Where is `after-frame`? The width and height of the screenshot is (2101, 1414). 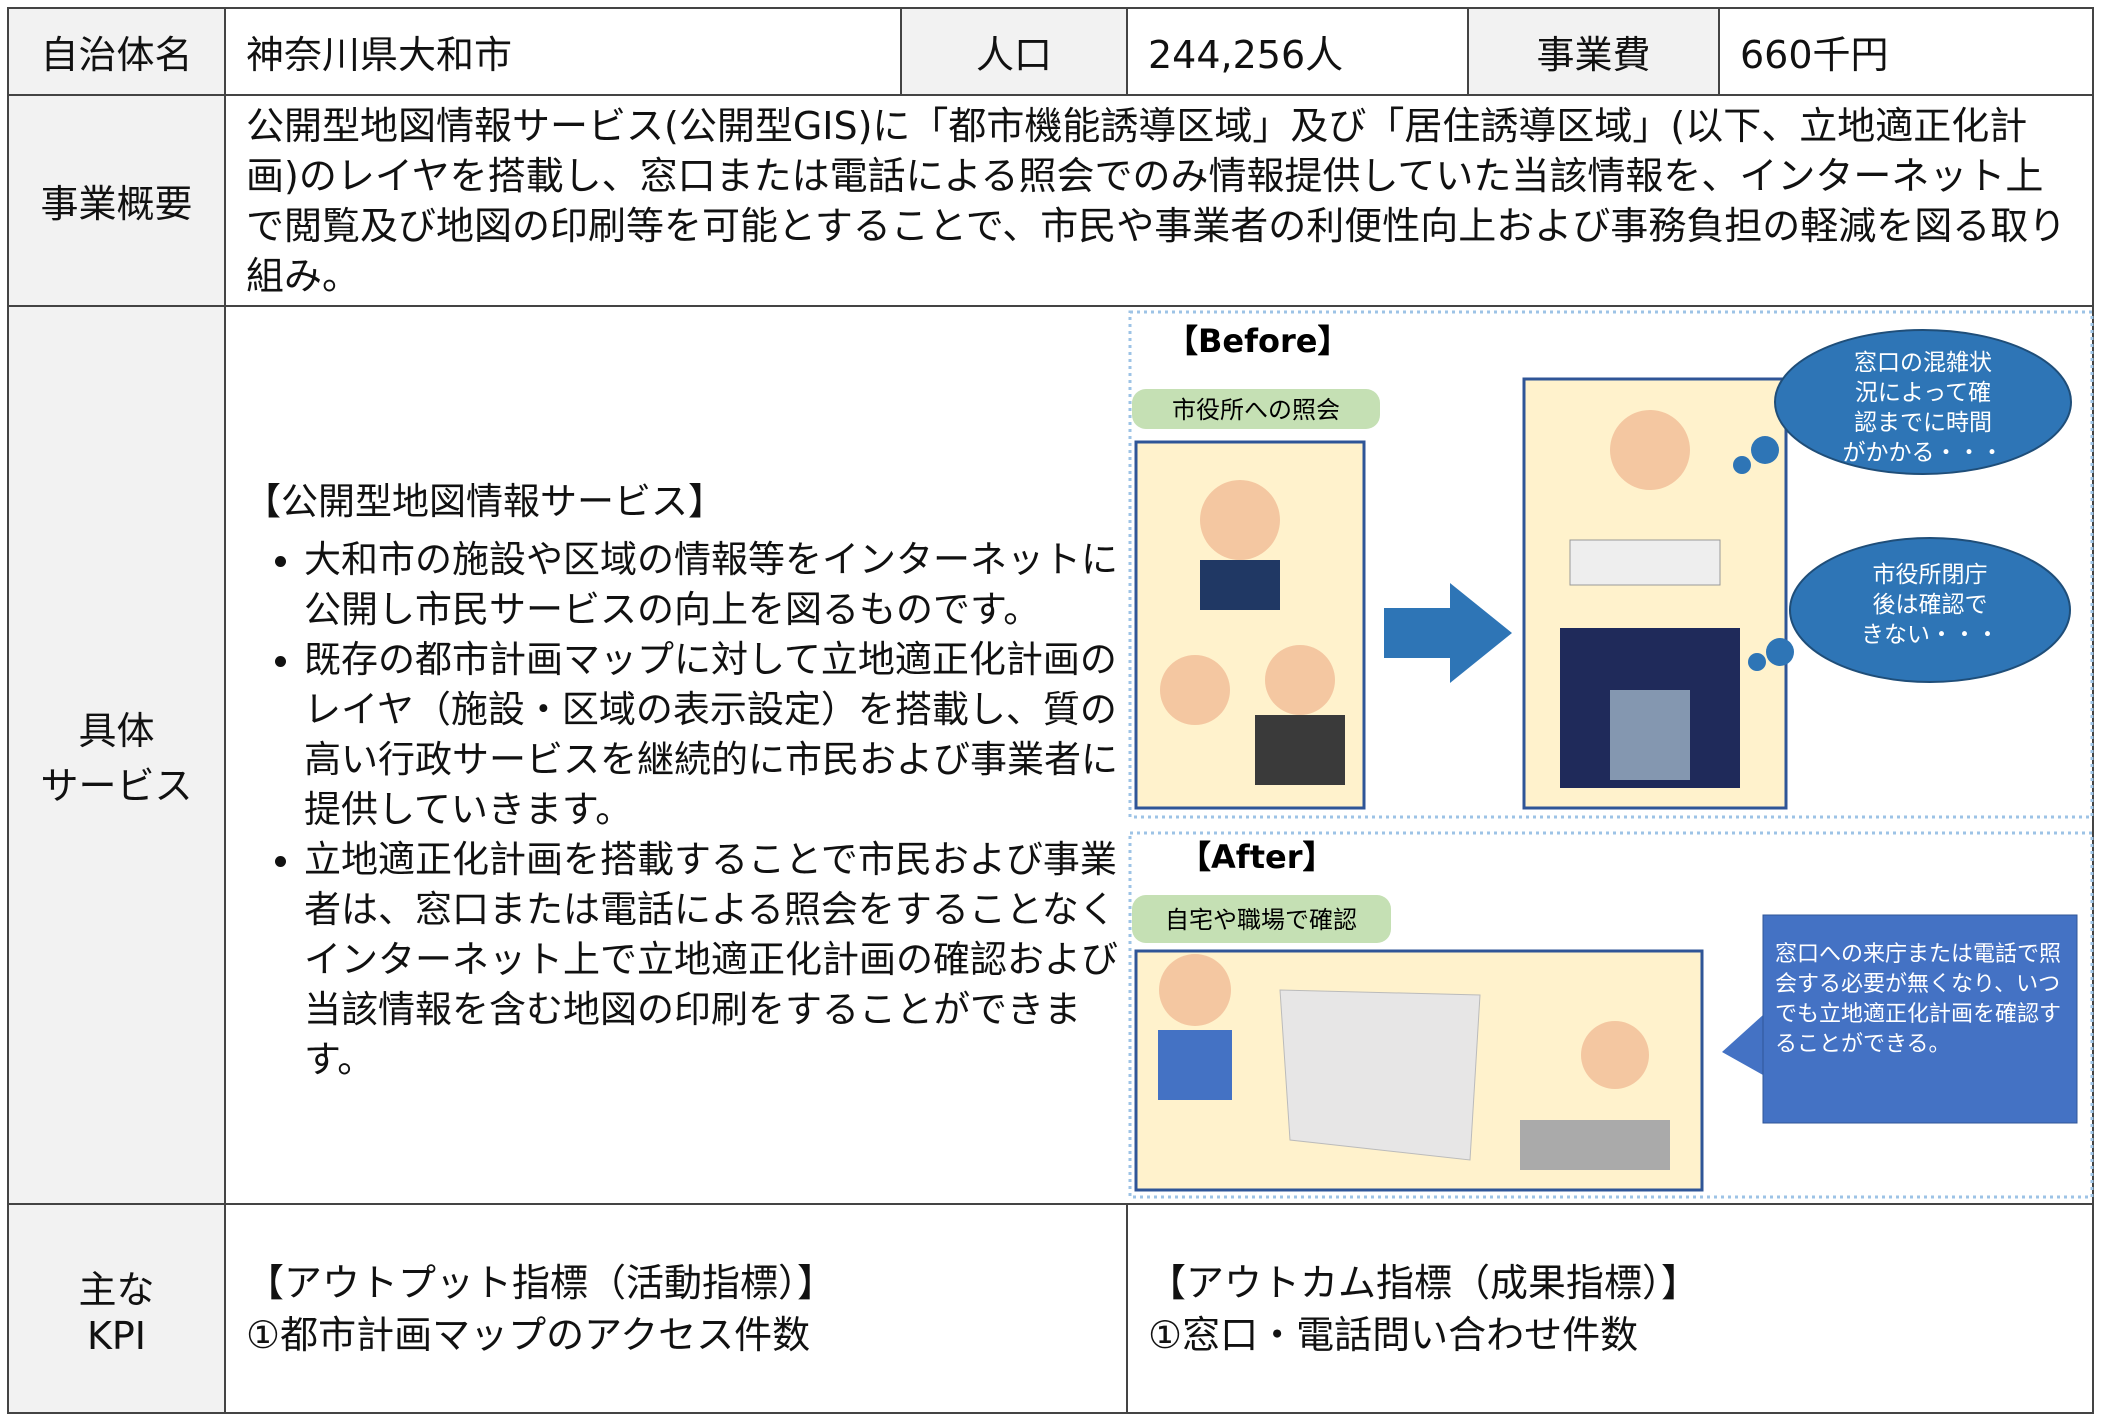
after-frame is located at coordinates (1611, 1015).